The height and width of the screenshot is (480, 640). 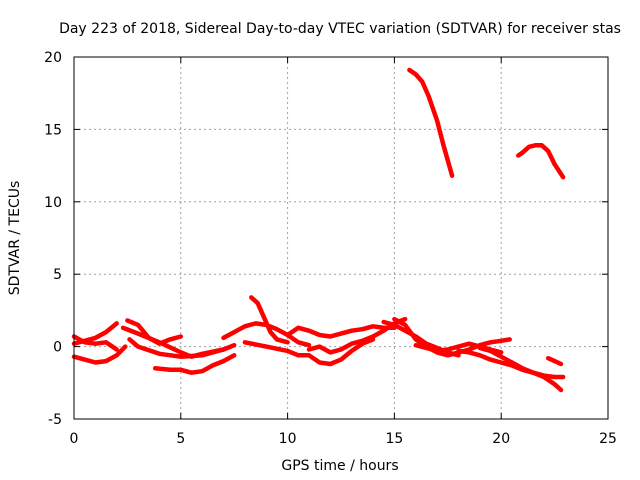 What do you see at coordinates (53, 130) in the screenshot?
I see `y-tick-label: 15` at bounding box center [53, 130].